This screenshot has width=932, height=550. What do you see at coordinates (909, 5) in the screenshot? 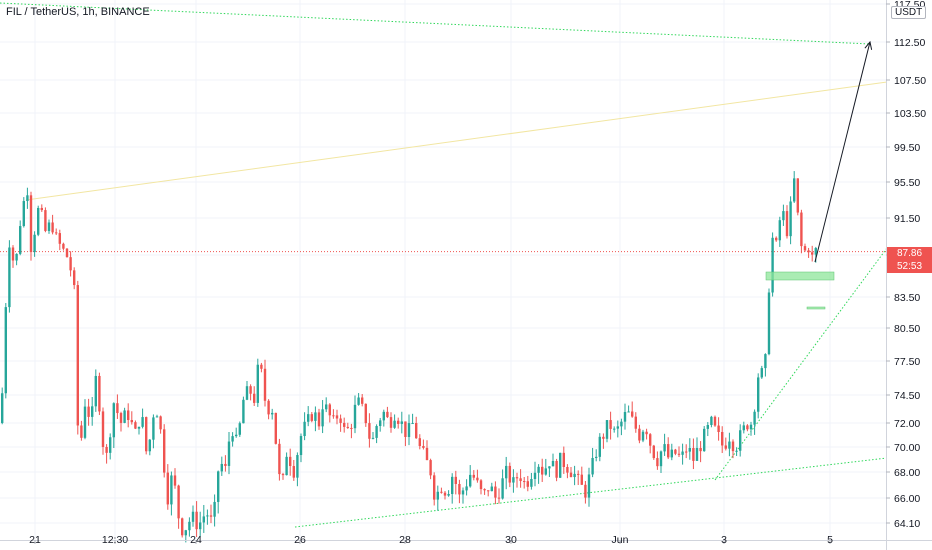
I see `price-tick-label: 117.50` at bounding box center [909, 5].